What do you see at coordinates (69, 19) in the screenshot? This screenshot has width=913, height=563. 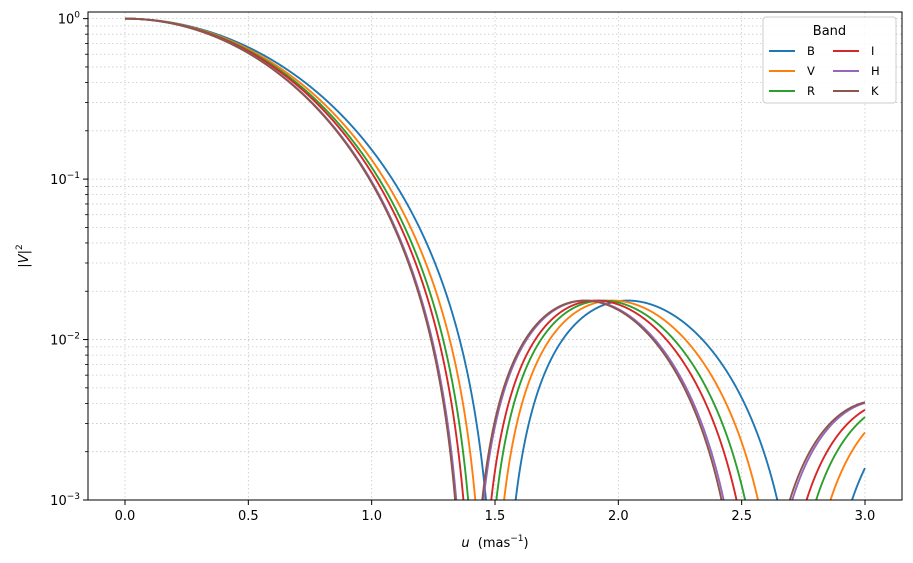 I see `y-tick-label: 10⁰` at bounding box center [69, 19].